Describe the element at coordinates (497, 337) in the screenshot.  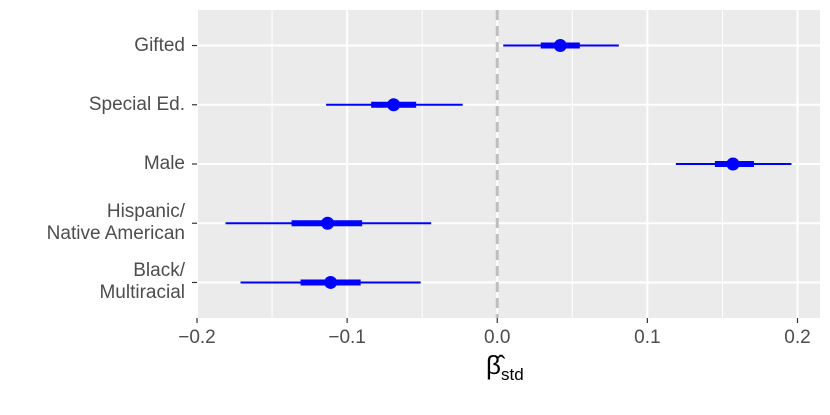
I see `x-tick-label: 0.0` at that location.